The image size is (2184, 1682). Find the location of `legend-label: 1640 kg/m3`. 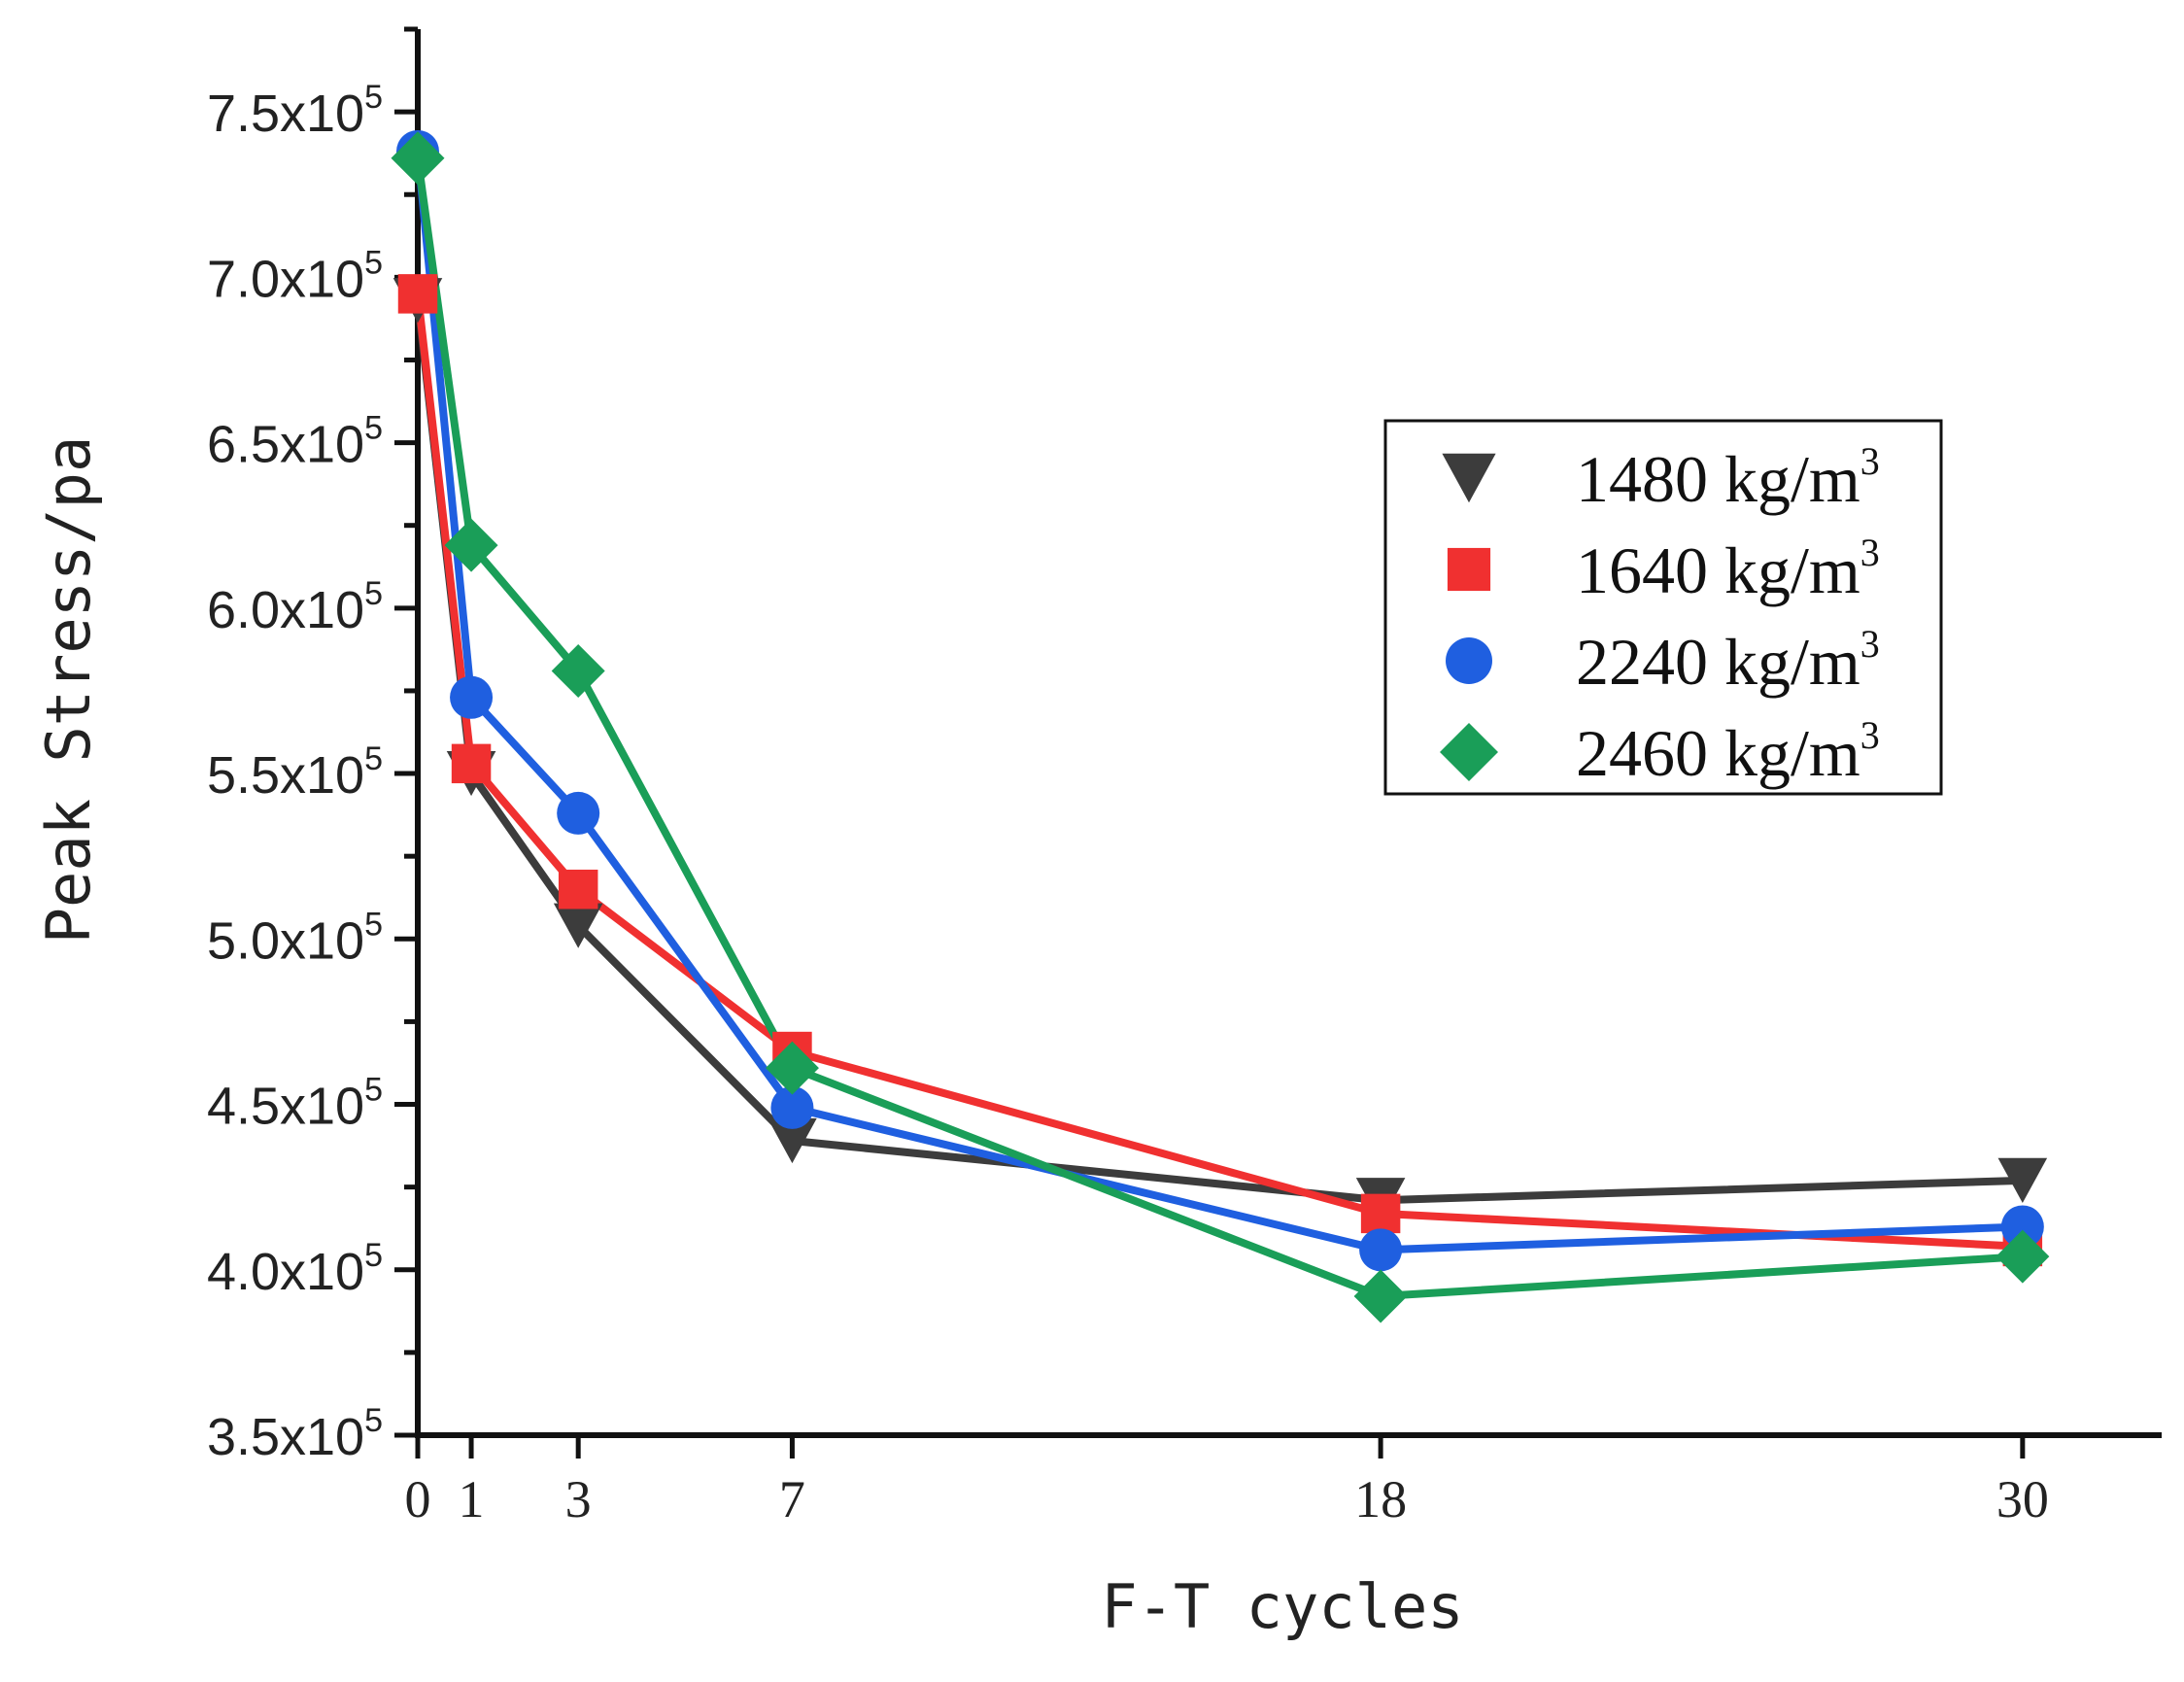

legend-label: 1640 kg/m3 is located at coordinates (1728, 569).